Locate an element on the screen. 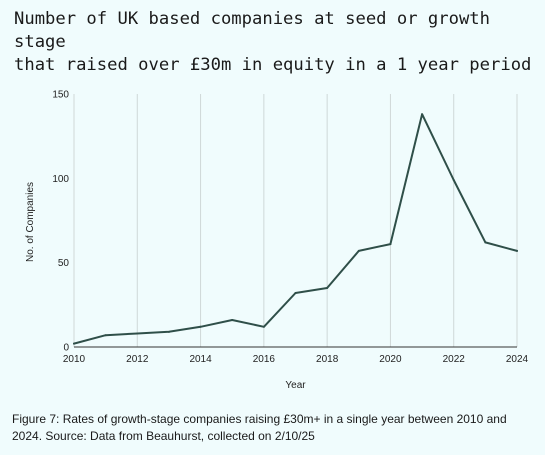  x-tick-label: 2014 is located at coordinates (200, 359).